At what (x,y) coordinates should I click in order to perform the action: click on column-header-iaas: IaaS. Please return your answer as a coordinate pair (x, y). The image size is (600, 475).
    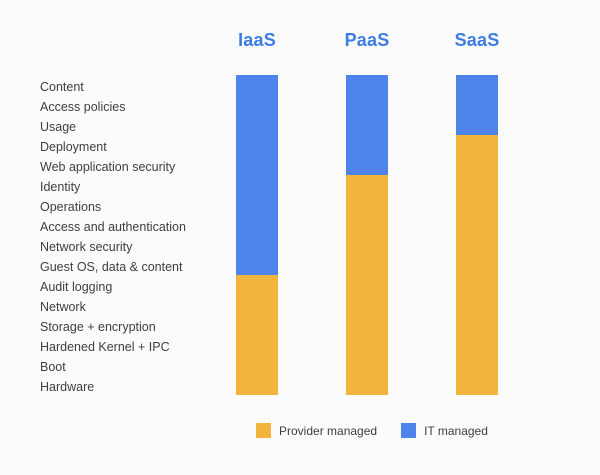
    Looking at the image, I should click on (257, 40).